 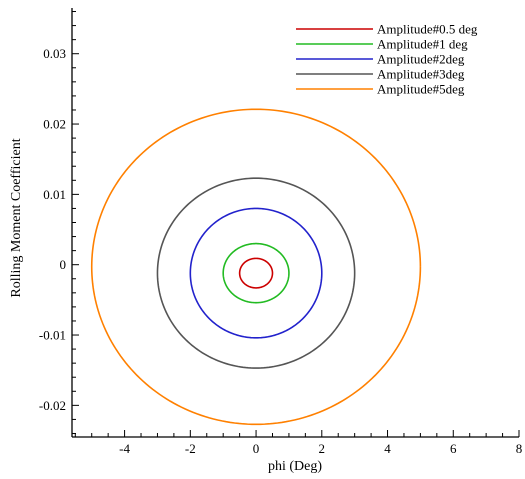 I want to click on x-tick-label: 0, so click(x=256, y=448).